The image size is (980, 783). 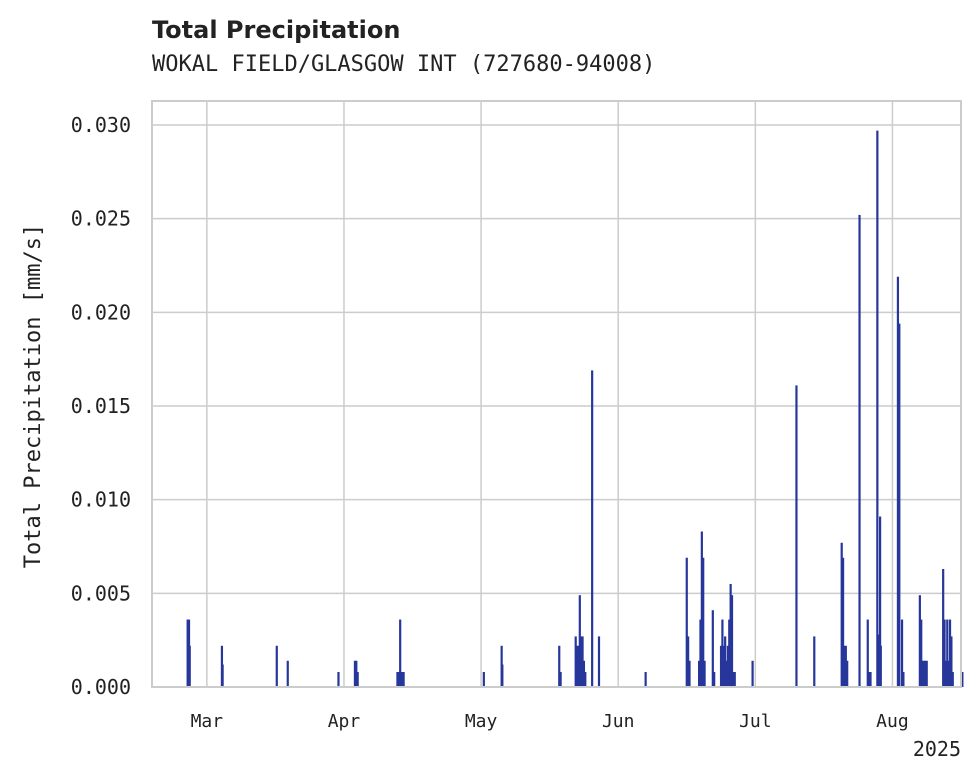 I want to click on y-tick-label: 0.020, so click(x=101, y=312).